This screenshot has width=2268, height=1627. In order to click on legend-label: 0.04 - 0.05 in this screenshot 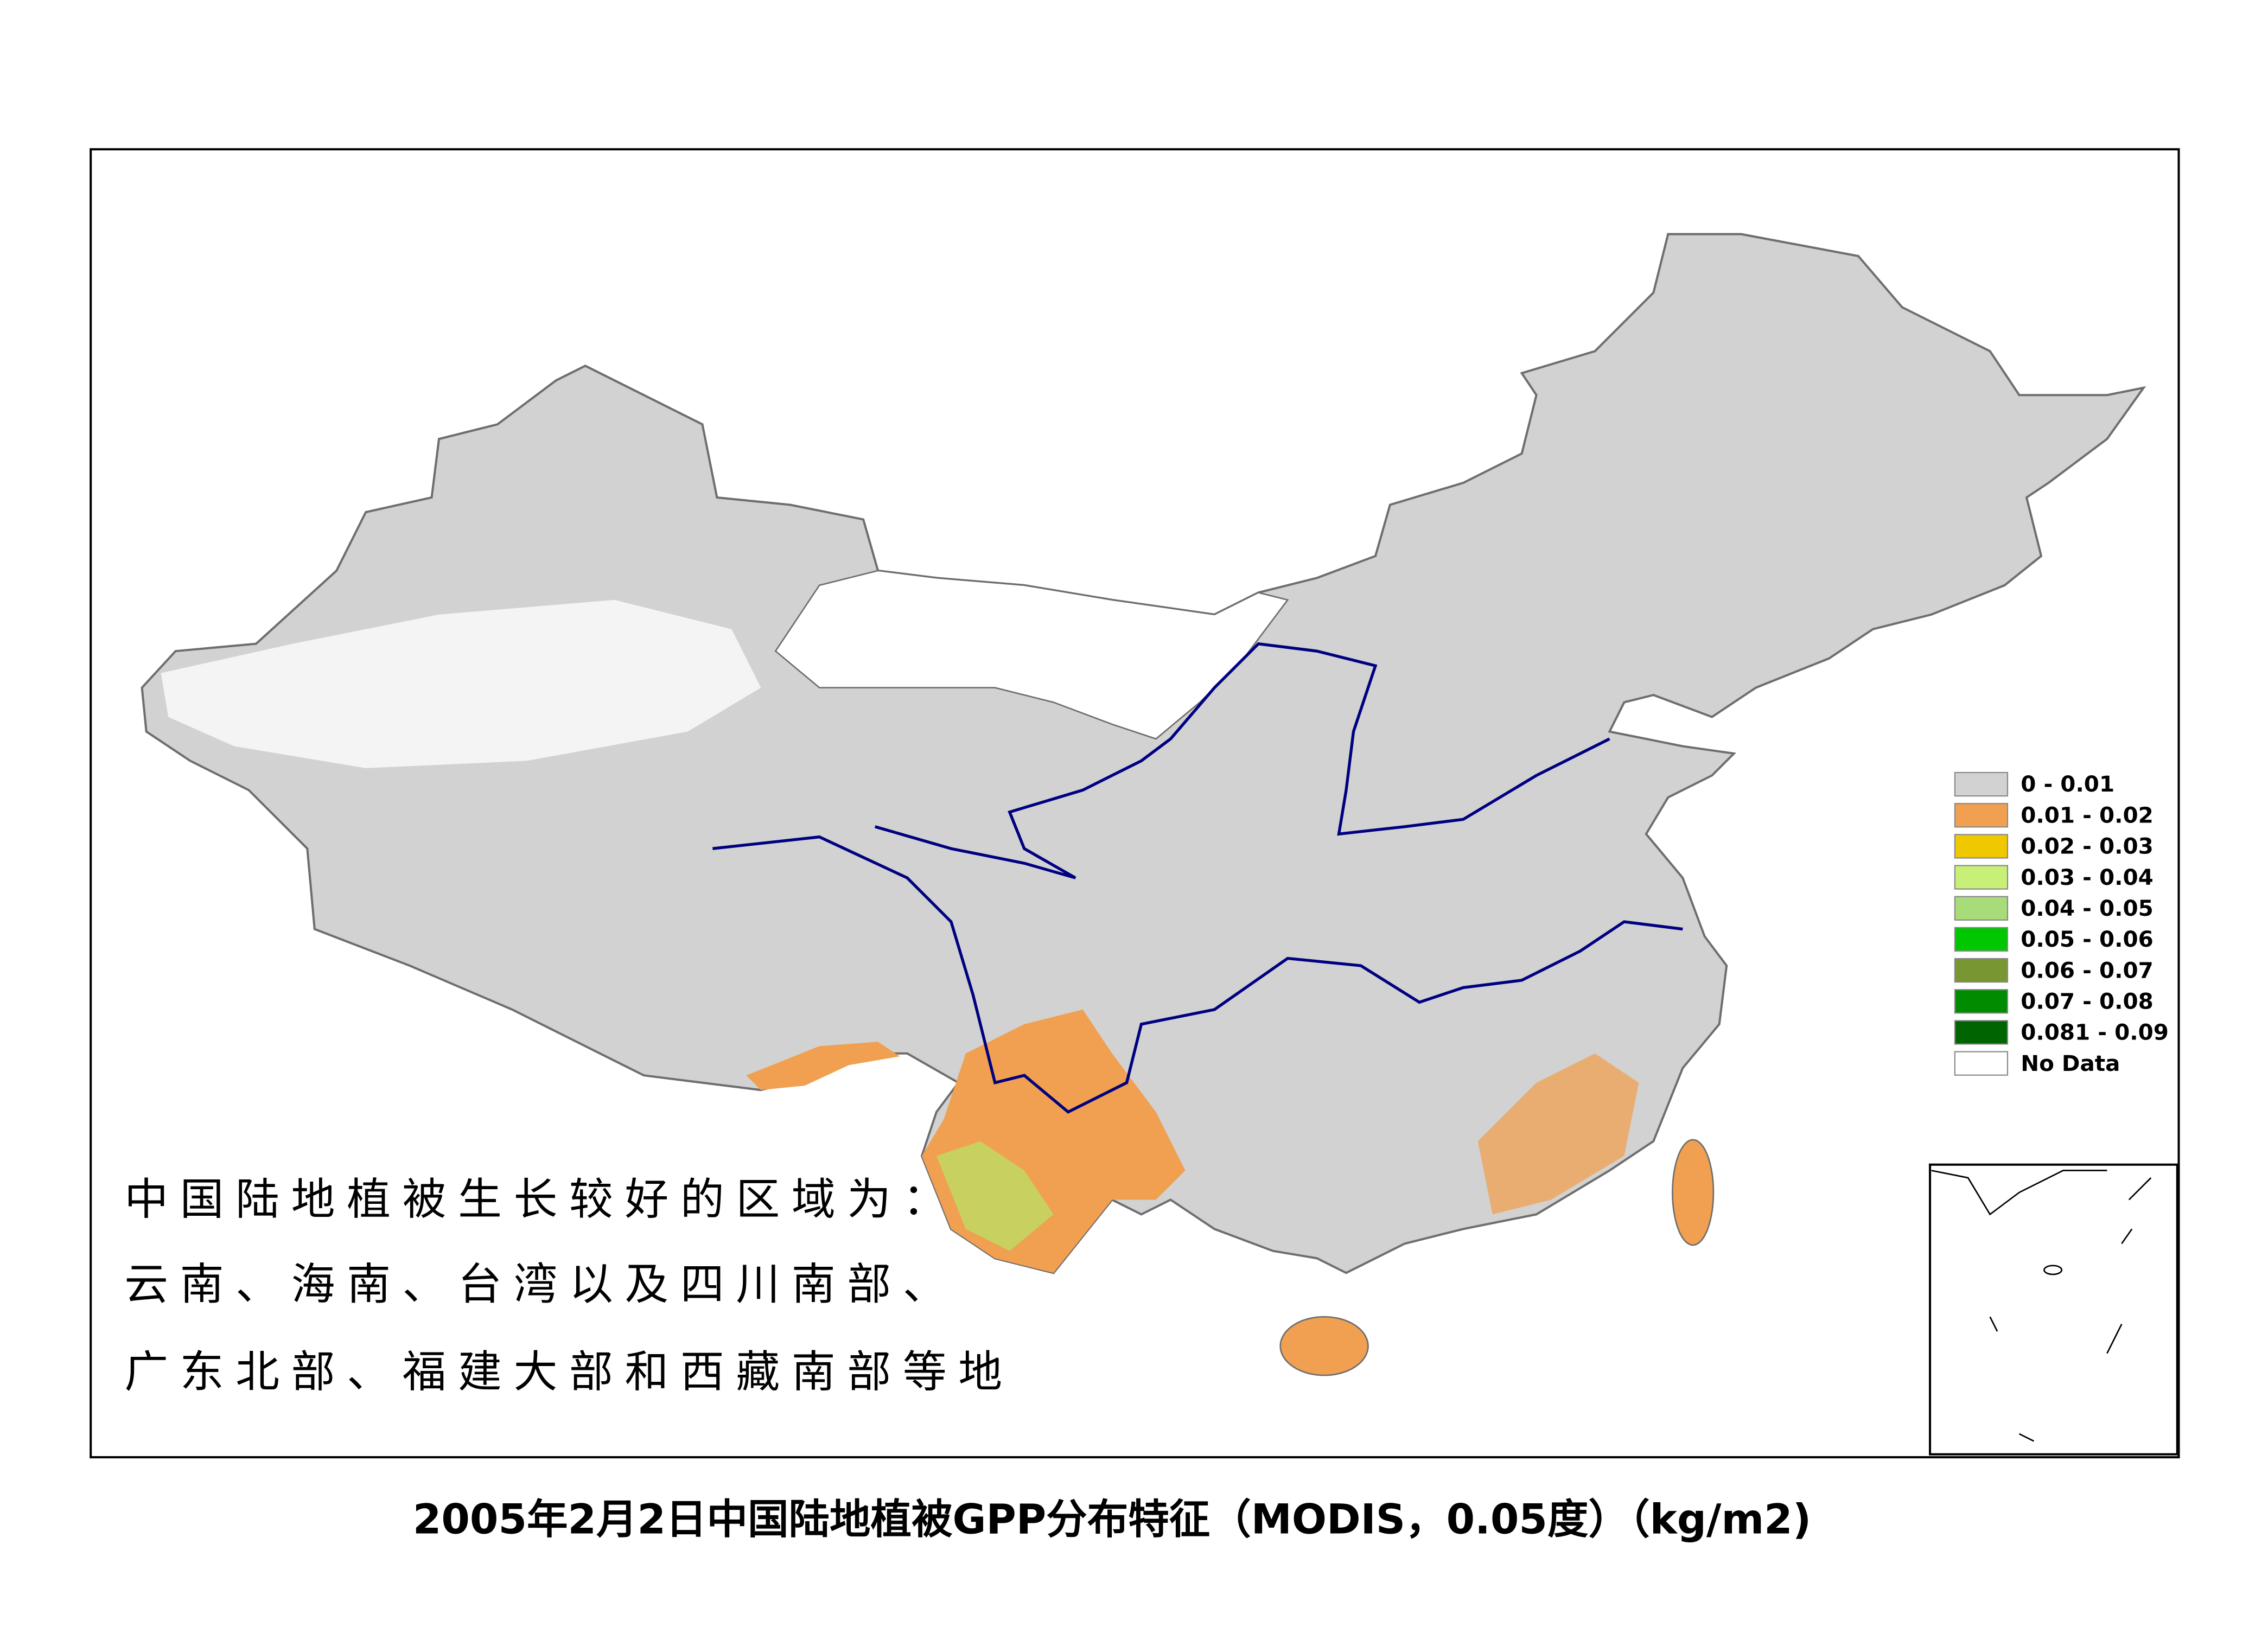, I will do `click(2087, 908)`.